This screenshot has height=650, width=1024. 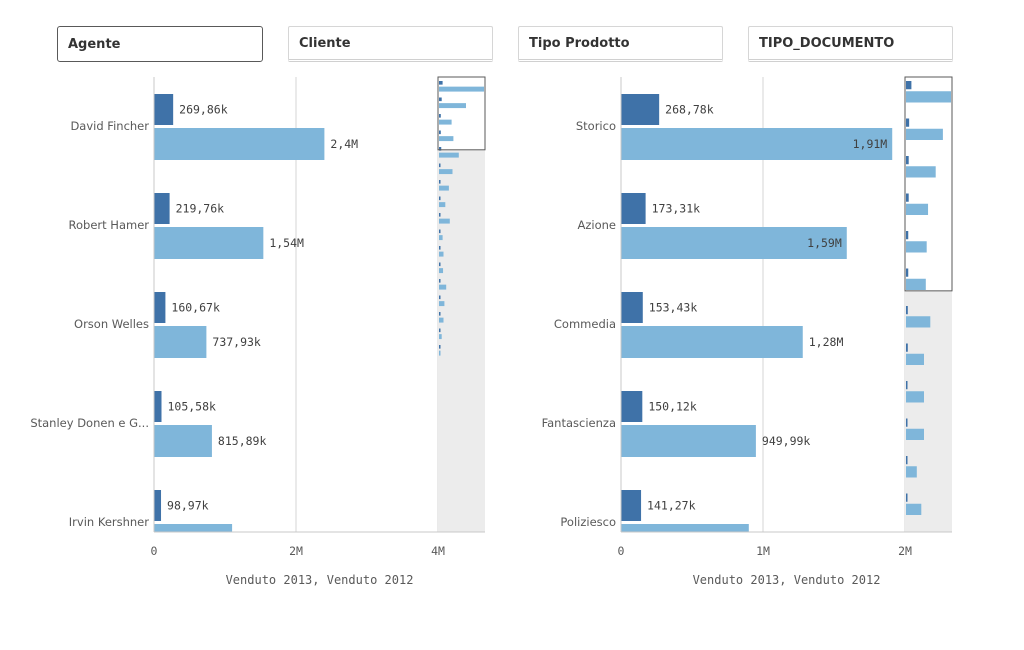 What do you see at coordinates (390, 44) in the screenshot?
I see `filter-cliente: Cliente` at bounding box center [390, 44].